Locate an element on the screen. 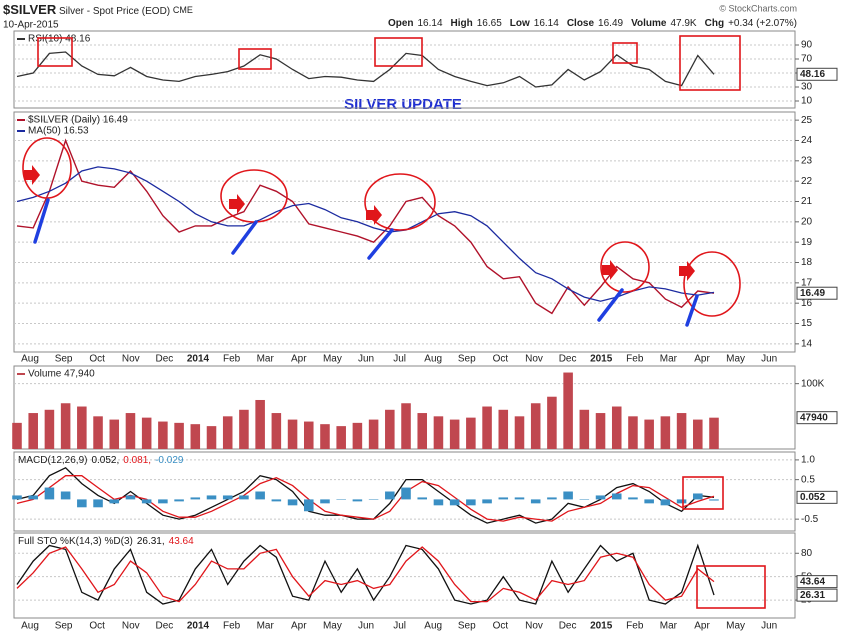 Image resolution: width=842 pixels, height=635 pixels. legend: Full STO %K(14,3) %D(3) 26.31, 43.64 is located at coordinates (106, 541).